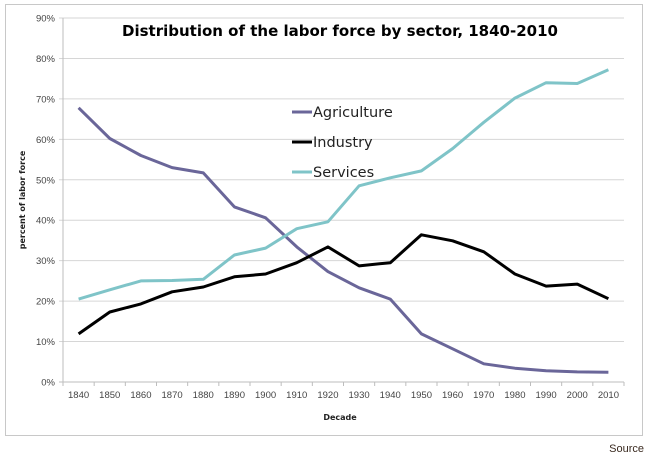 Image resolution: width=650 pixels, height=462 pixels. I want to click on y-tick-label: 20%, so click(46, 302).